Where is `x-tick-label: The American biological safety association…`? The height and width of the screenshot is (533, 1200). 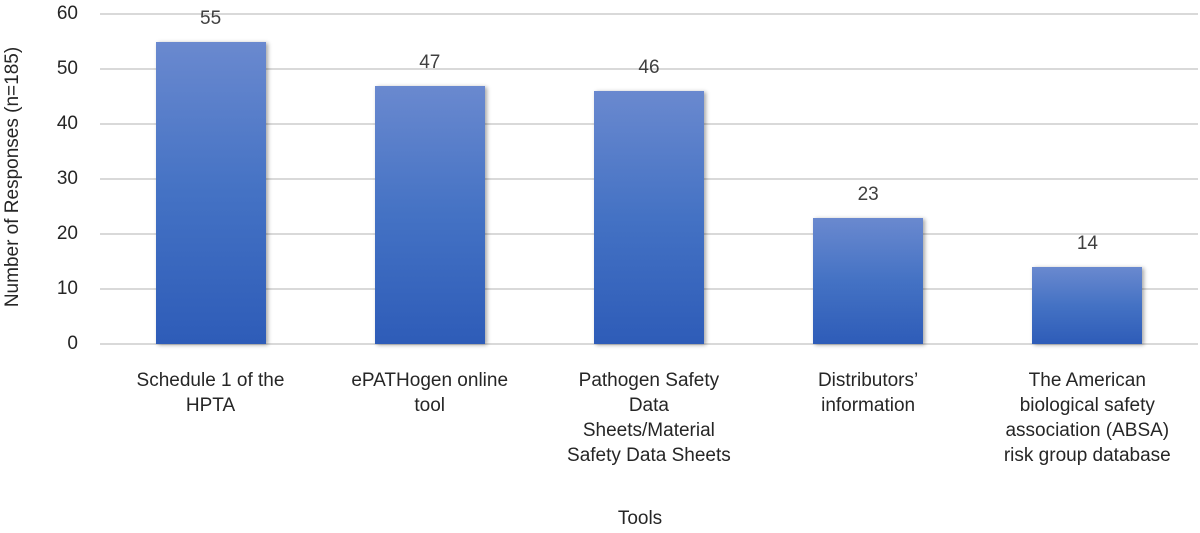
x-tick-label: The American biological safety association… is located at coordinates (1087, 418).